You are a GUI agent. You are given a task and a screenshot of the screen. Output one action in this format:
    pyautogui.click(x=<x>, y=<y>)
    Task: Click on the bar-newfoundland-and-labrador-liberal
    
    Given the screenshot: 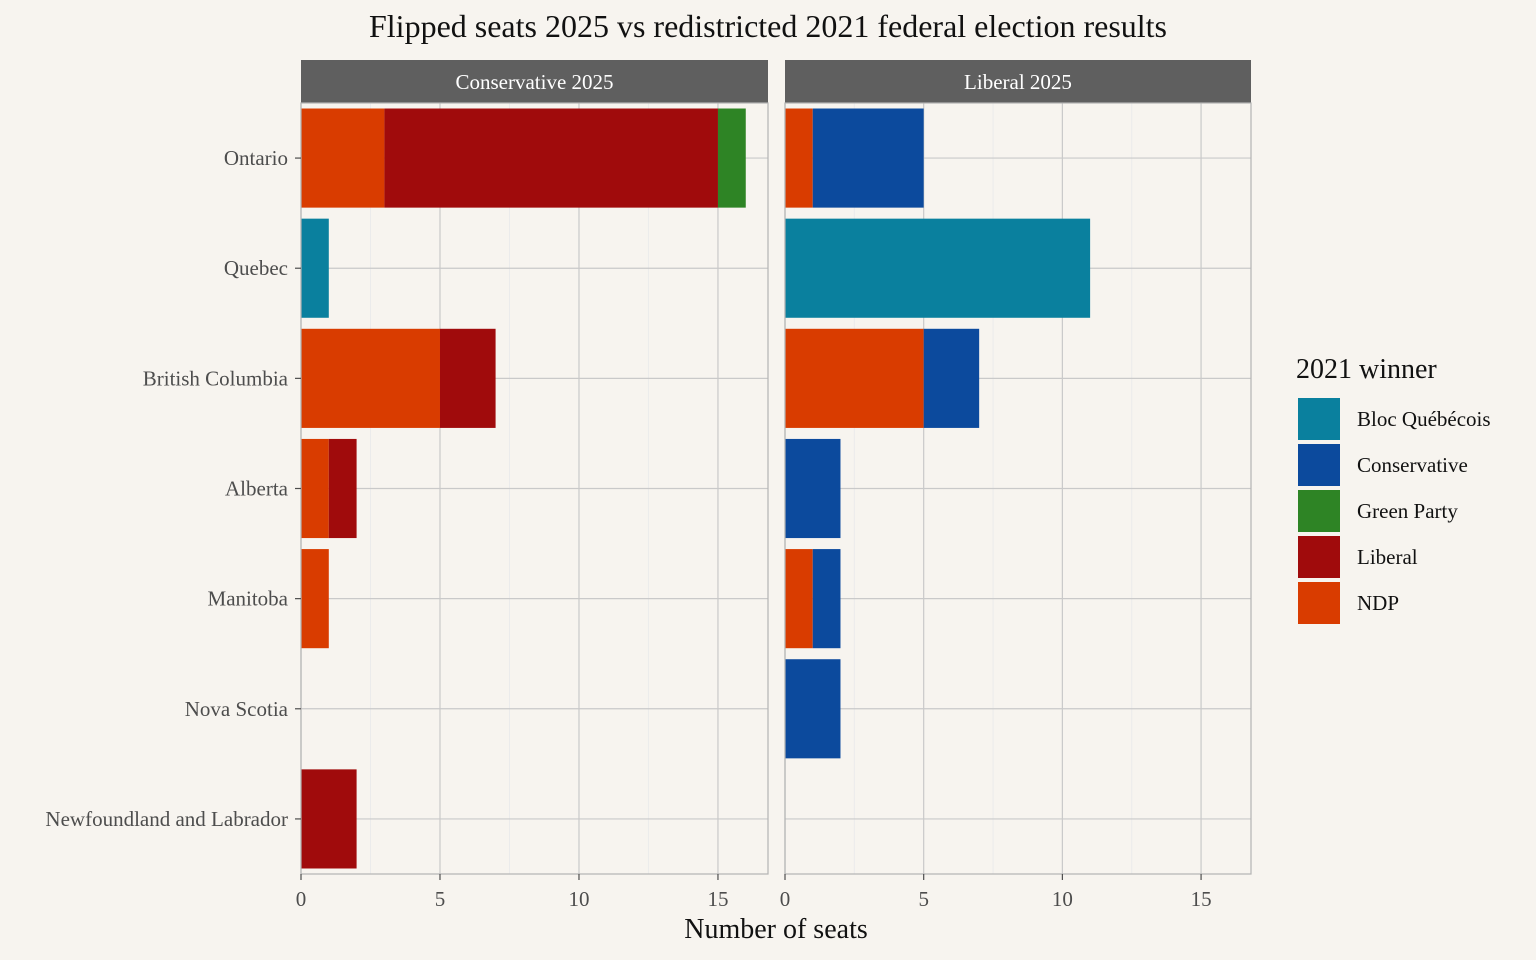 What is the action you would take?
    pyautogui.click(x=329, y=819)
    